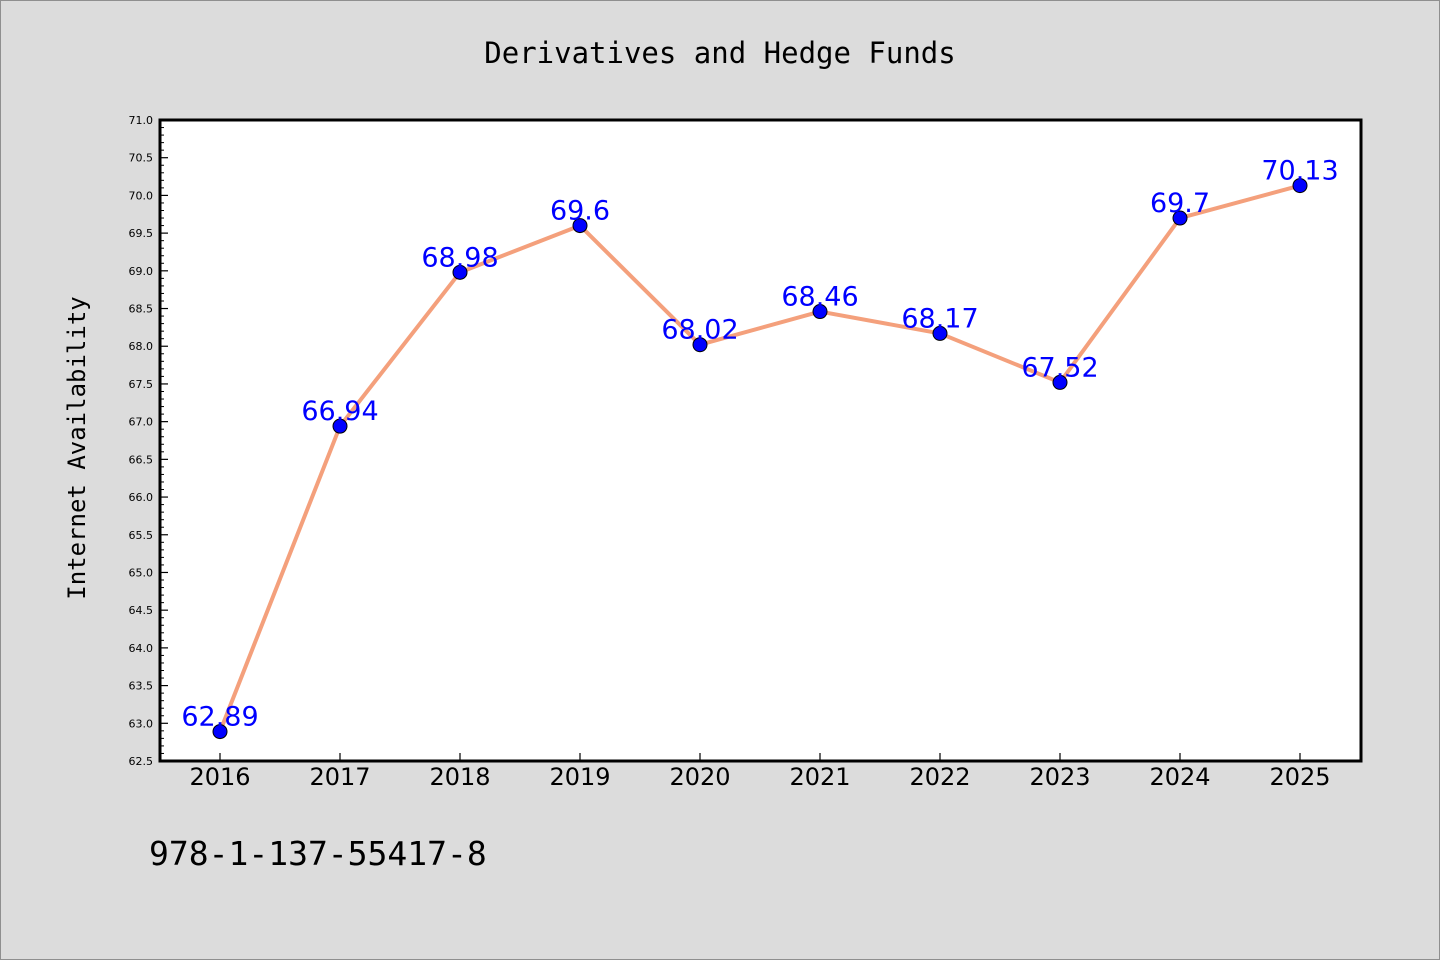 This screenshot has width=1440, height=960. I want to click on y-tick-label: 66.0, so click(141, 497).